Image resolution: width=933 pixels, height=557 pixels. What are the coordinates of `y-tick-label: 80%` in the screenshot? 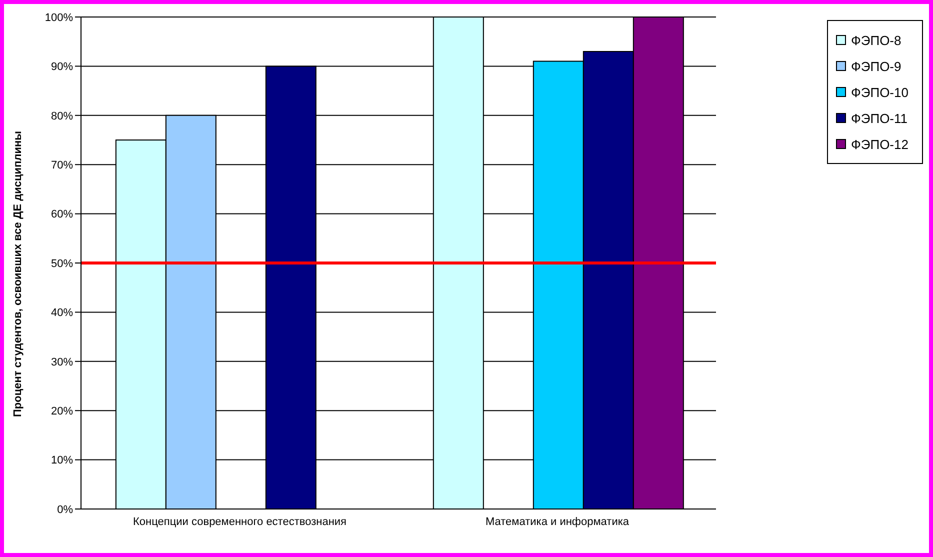 It's located at (62, 116).